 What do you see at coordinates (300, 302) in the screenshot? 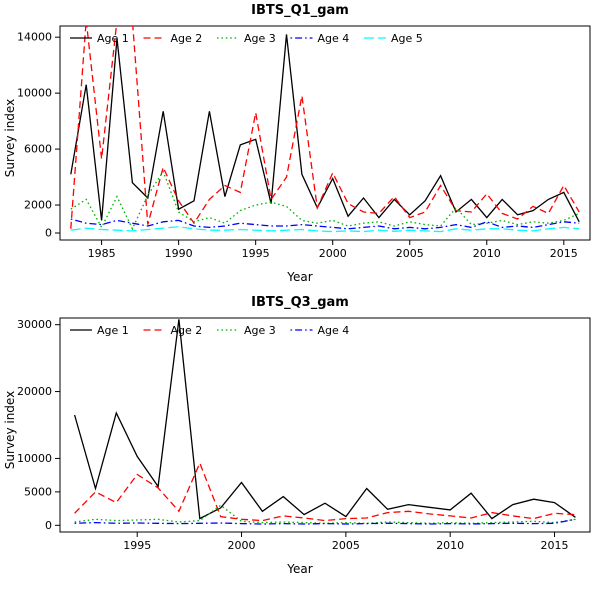
I see `chart-title-q3: IBTS_Q3_gam` at bounding box center [300, 302].